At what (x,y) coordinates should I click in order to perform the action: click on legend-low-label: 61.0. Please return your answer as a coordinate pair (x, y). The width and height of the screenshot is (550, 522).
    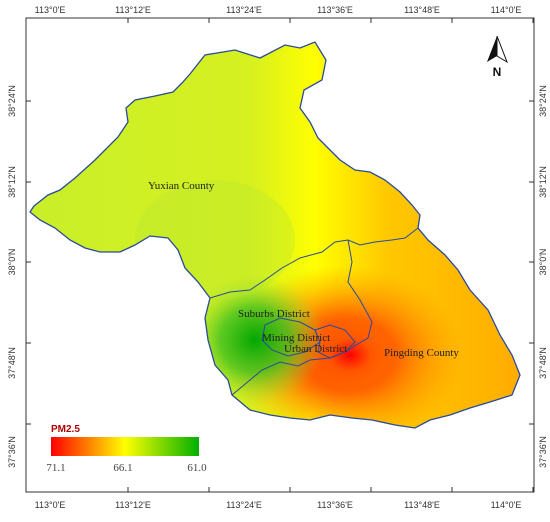
    Looking at the image, I should click on (197, 468).